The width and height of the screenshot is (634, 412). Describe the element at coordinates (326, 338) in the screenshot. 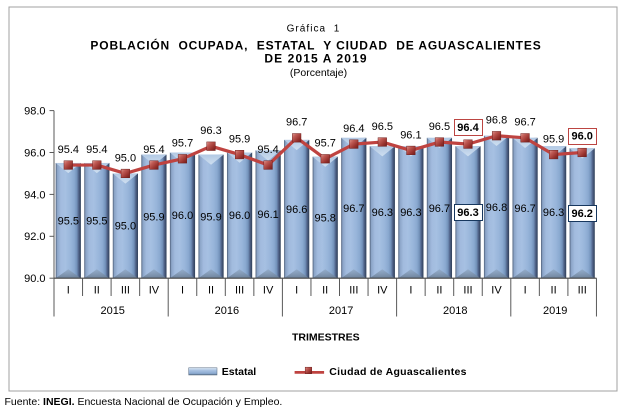

I see `svg-text: TRIMESTRES` at that location.